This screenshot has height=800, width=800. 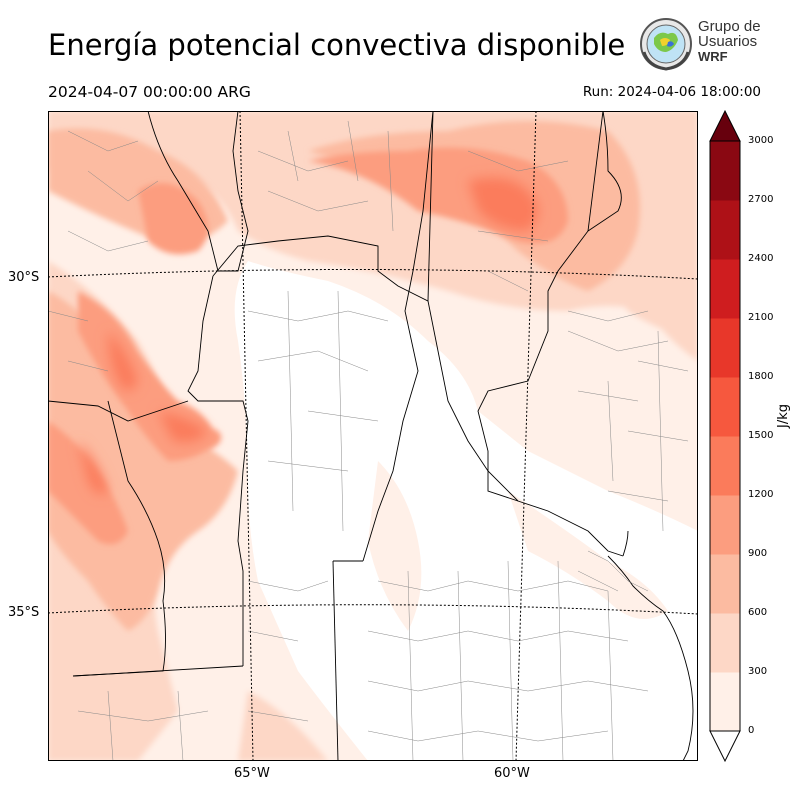 I want to click on wrf-logo: Grupo de Usuarios WRF, so click(x=703, y=44).